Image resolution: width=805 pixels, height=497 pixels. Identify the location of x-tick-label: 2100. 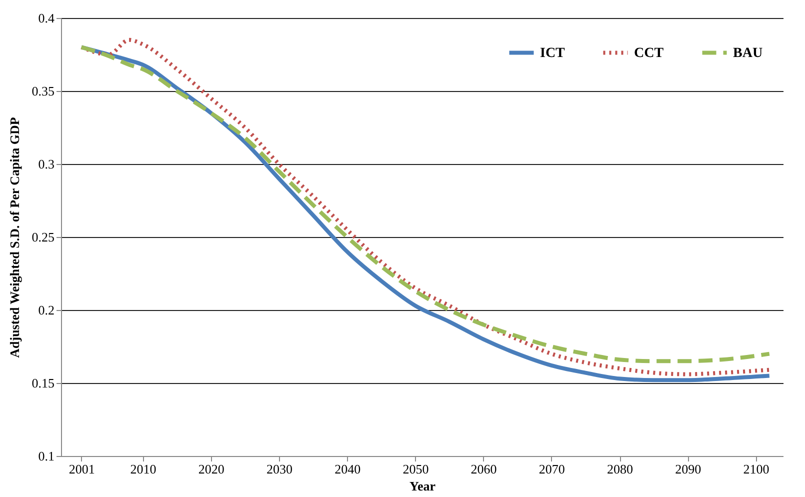
(756, 469).